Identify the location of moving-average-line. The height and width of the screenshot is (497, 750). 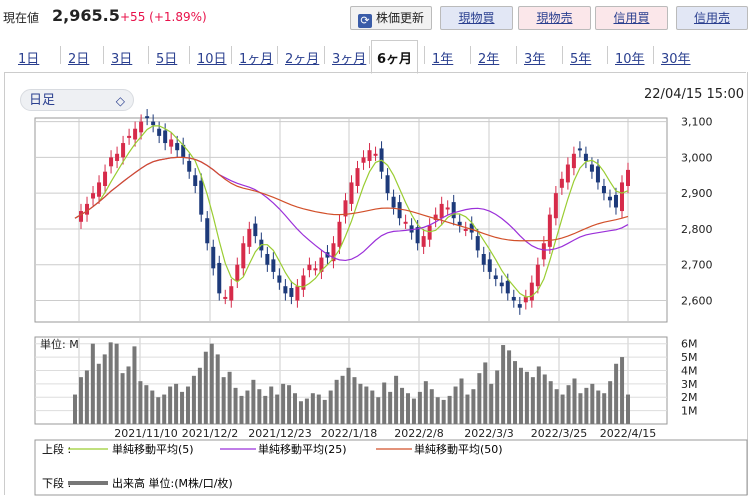
(351, 199).